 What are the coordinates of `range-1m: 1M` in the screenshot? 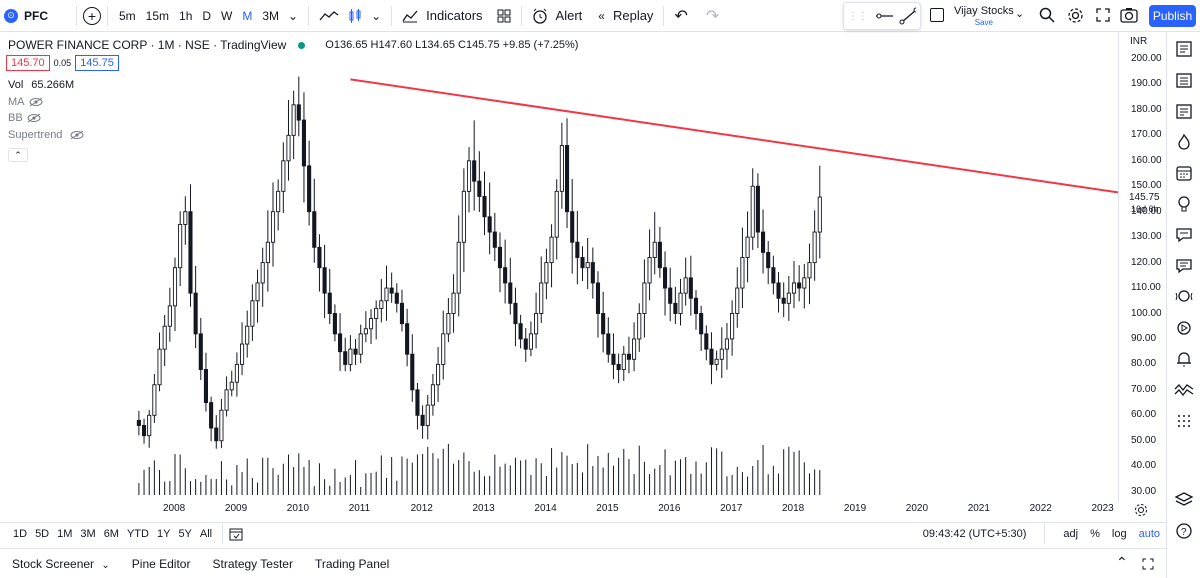 It's located at (65, 533).